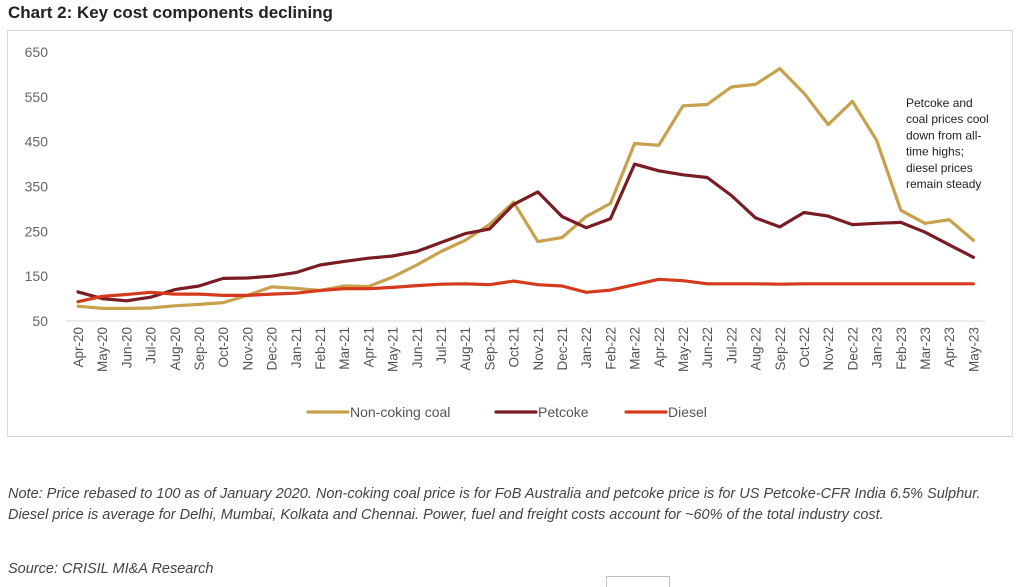  Describe the element at coordinates (943, 135) in the screenshot. I see `annotation-line: down from all-` at that location.